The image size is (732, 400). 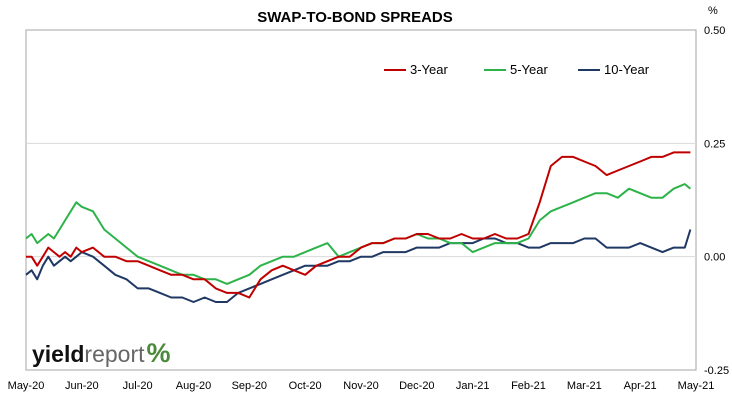 I want to click on yieldreport-logo: yieldreport%, so click(x=101, y=353).